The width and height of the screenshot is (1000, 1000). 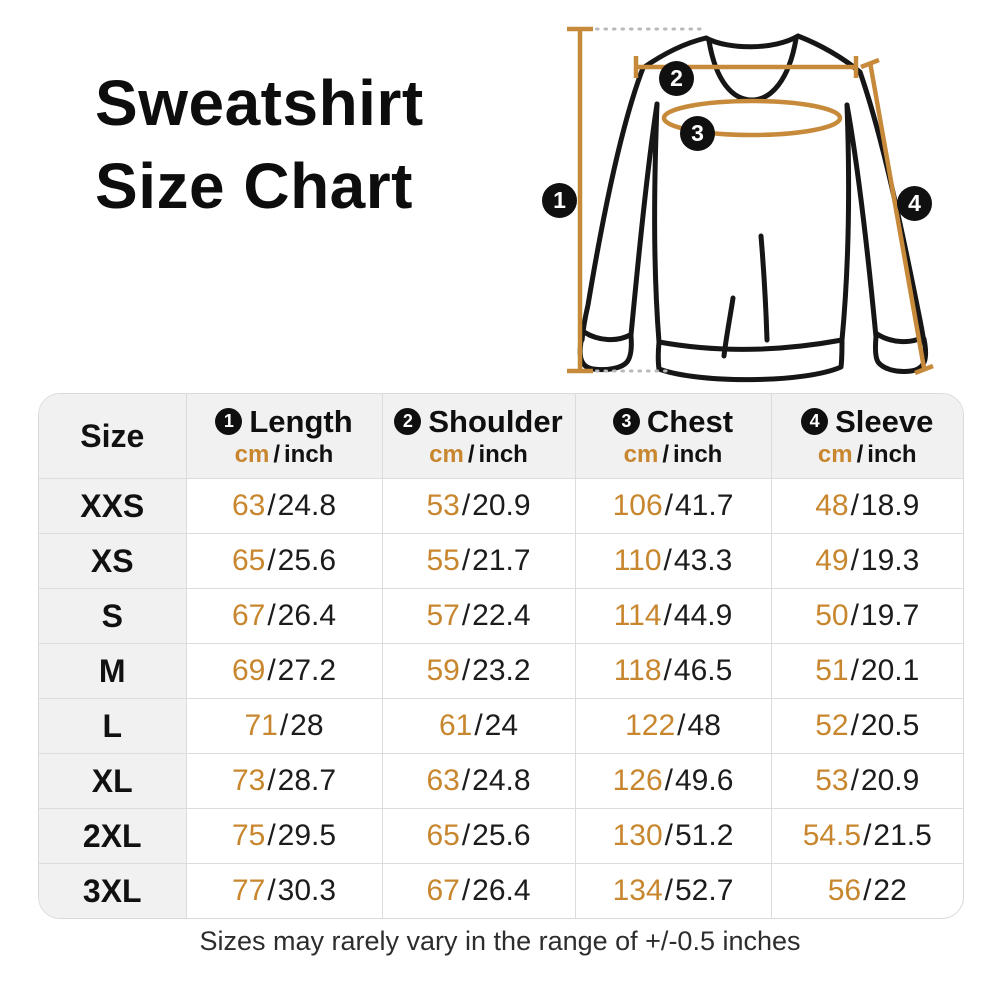 I want to click on chest-ellipse, so click(x=752, y=118).